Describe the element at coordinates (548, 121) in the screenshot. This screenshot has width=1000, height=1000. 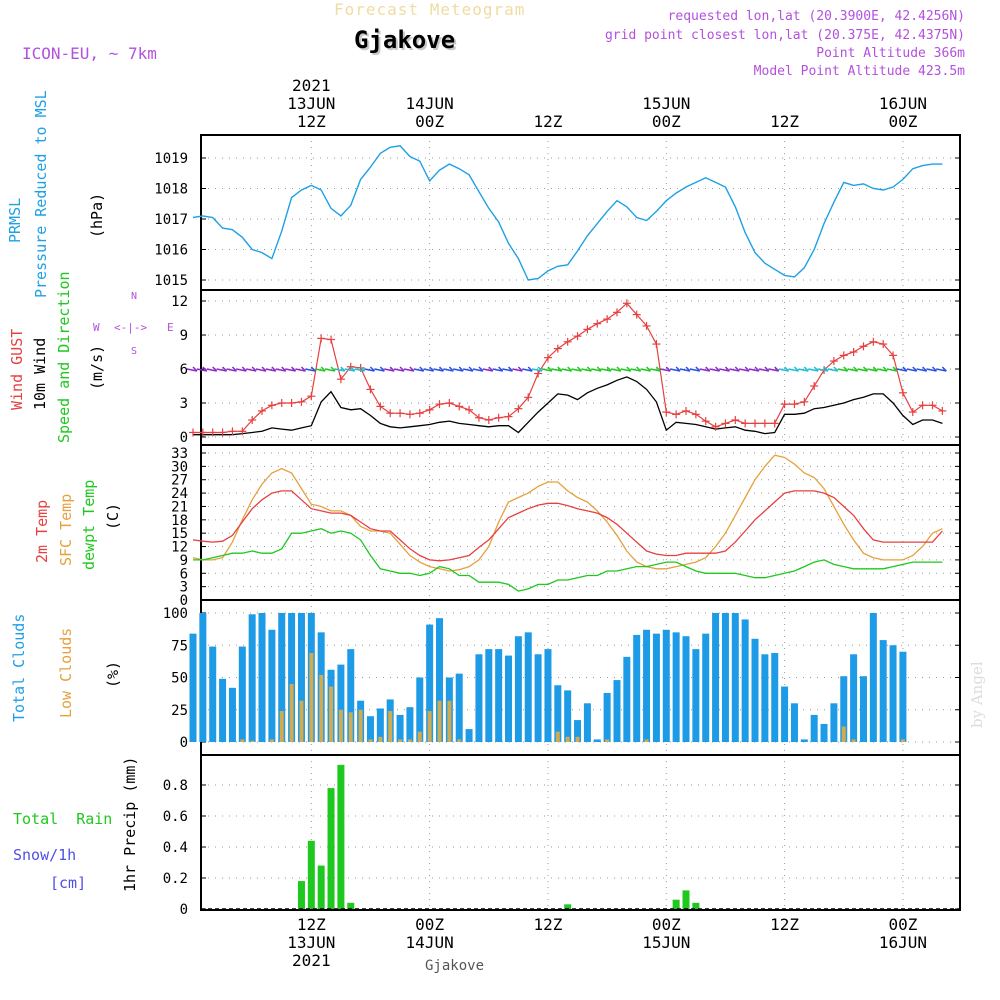
I see `time-label-top: 12Z` at that location.